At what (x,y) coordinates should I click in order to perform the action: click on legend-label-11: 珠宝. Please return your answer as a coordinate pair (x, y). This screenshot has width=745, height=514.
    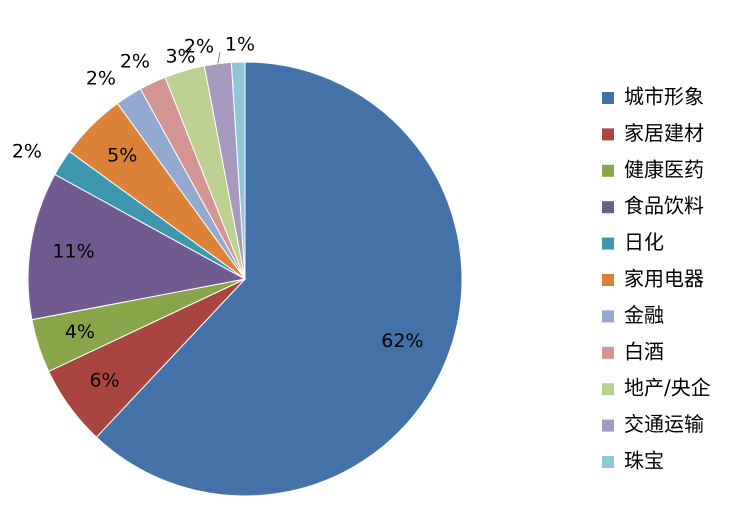
    Looking at the image, I should click on (644, 461).